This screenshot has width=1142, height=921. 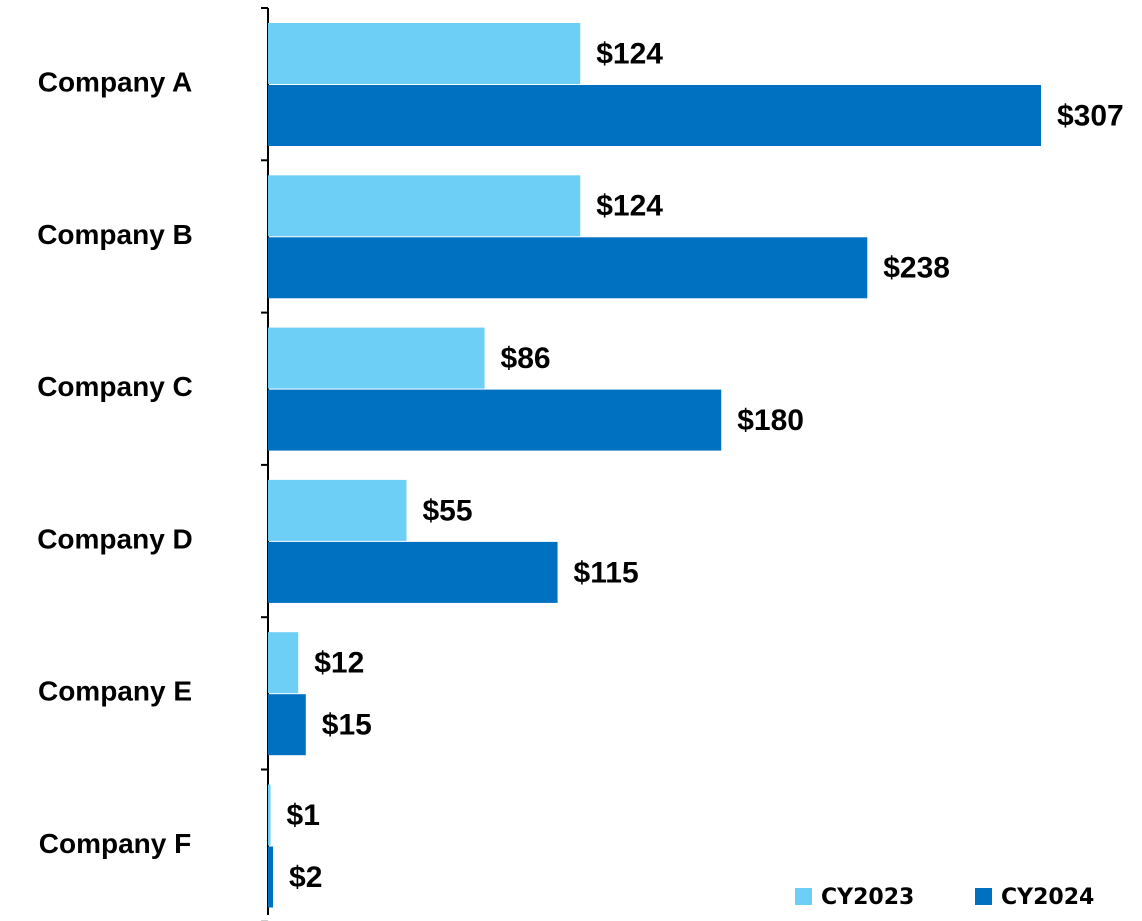 I want to click on value-label: $86, so click(x=526, y=358).